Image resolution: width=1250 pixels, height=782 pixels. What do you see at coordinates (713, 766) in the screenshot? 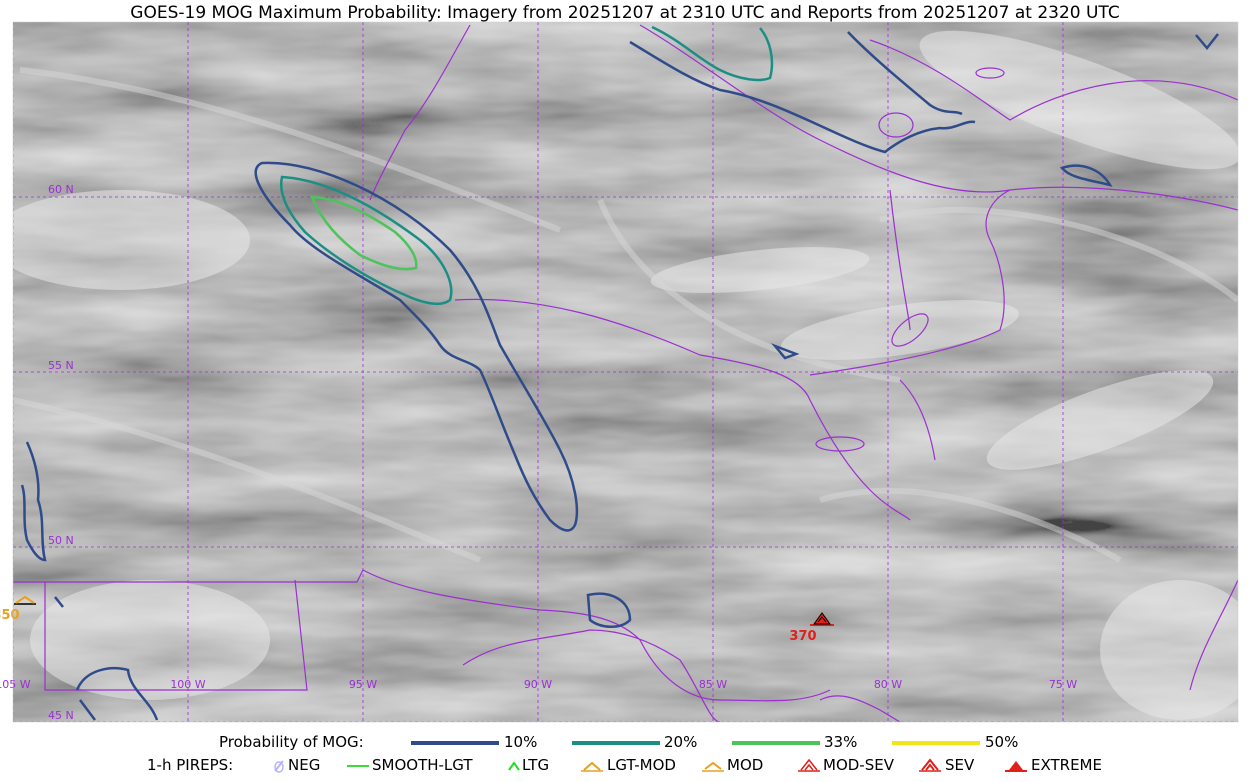
I see `mod-icon` at bounding box center [713, 766].